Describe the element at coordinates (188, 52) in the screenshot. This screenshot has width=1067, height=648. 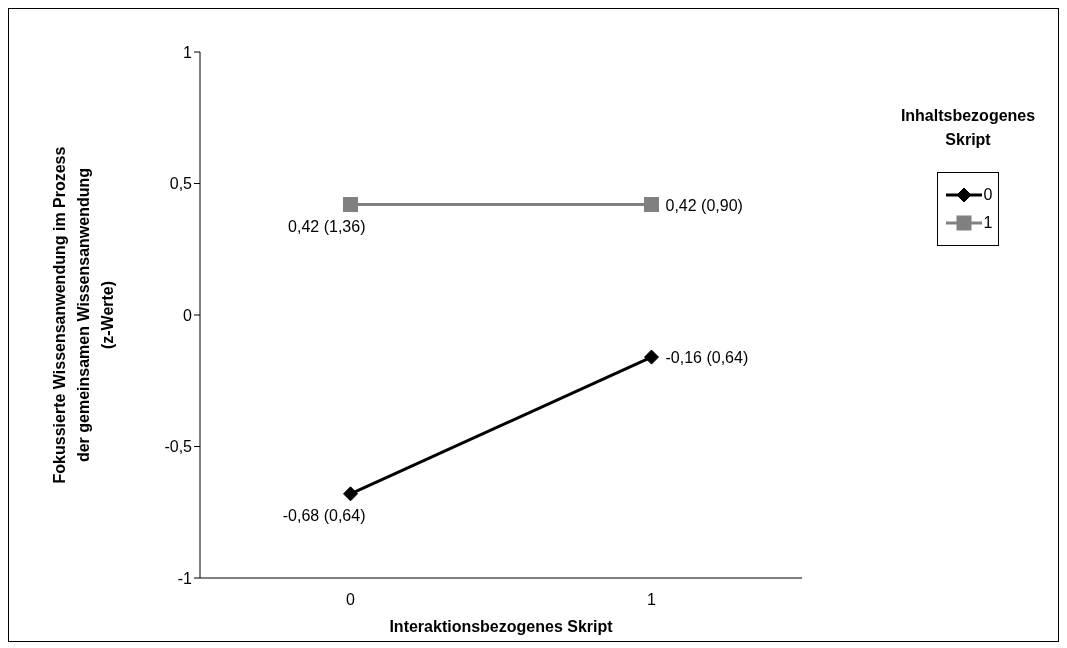
I see `y-tick-label: 1` at that location.